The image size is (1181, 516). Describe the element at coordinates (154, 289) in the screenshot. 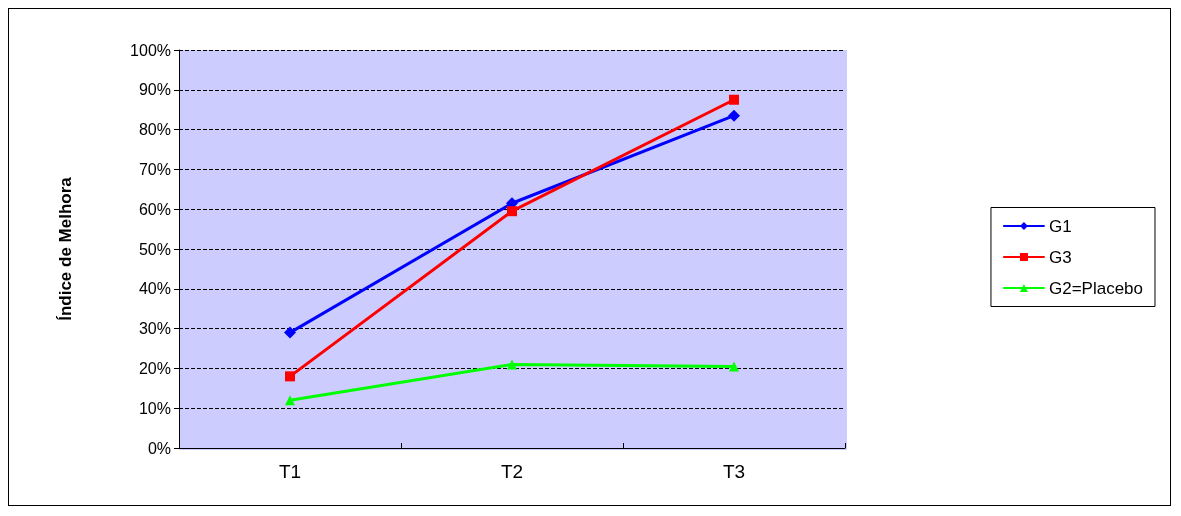

I see `y-tick-label: 40%` at that location.